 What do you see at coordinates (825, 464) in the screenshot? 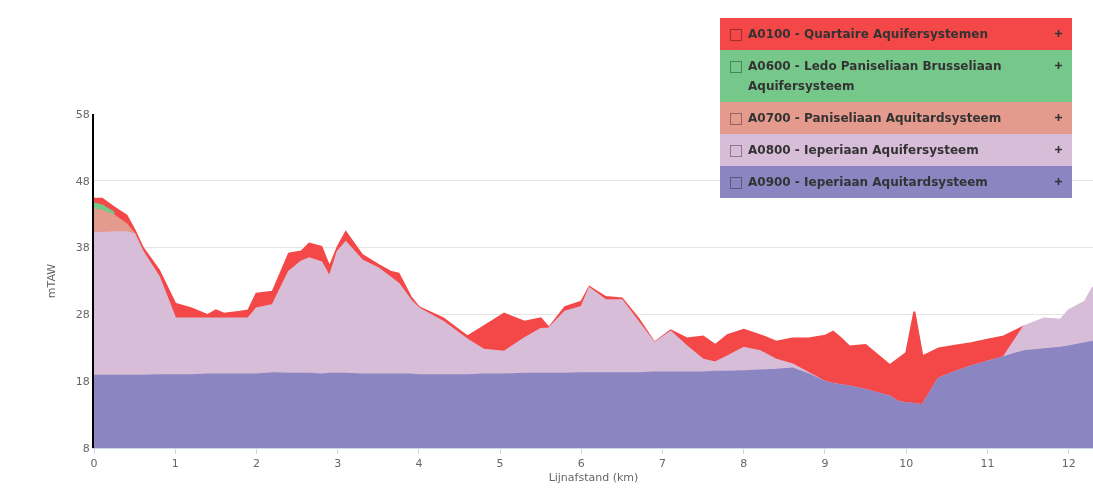
I see `x-tick-label: 9` at bounding box center [825, 464].